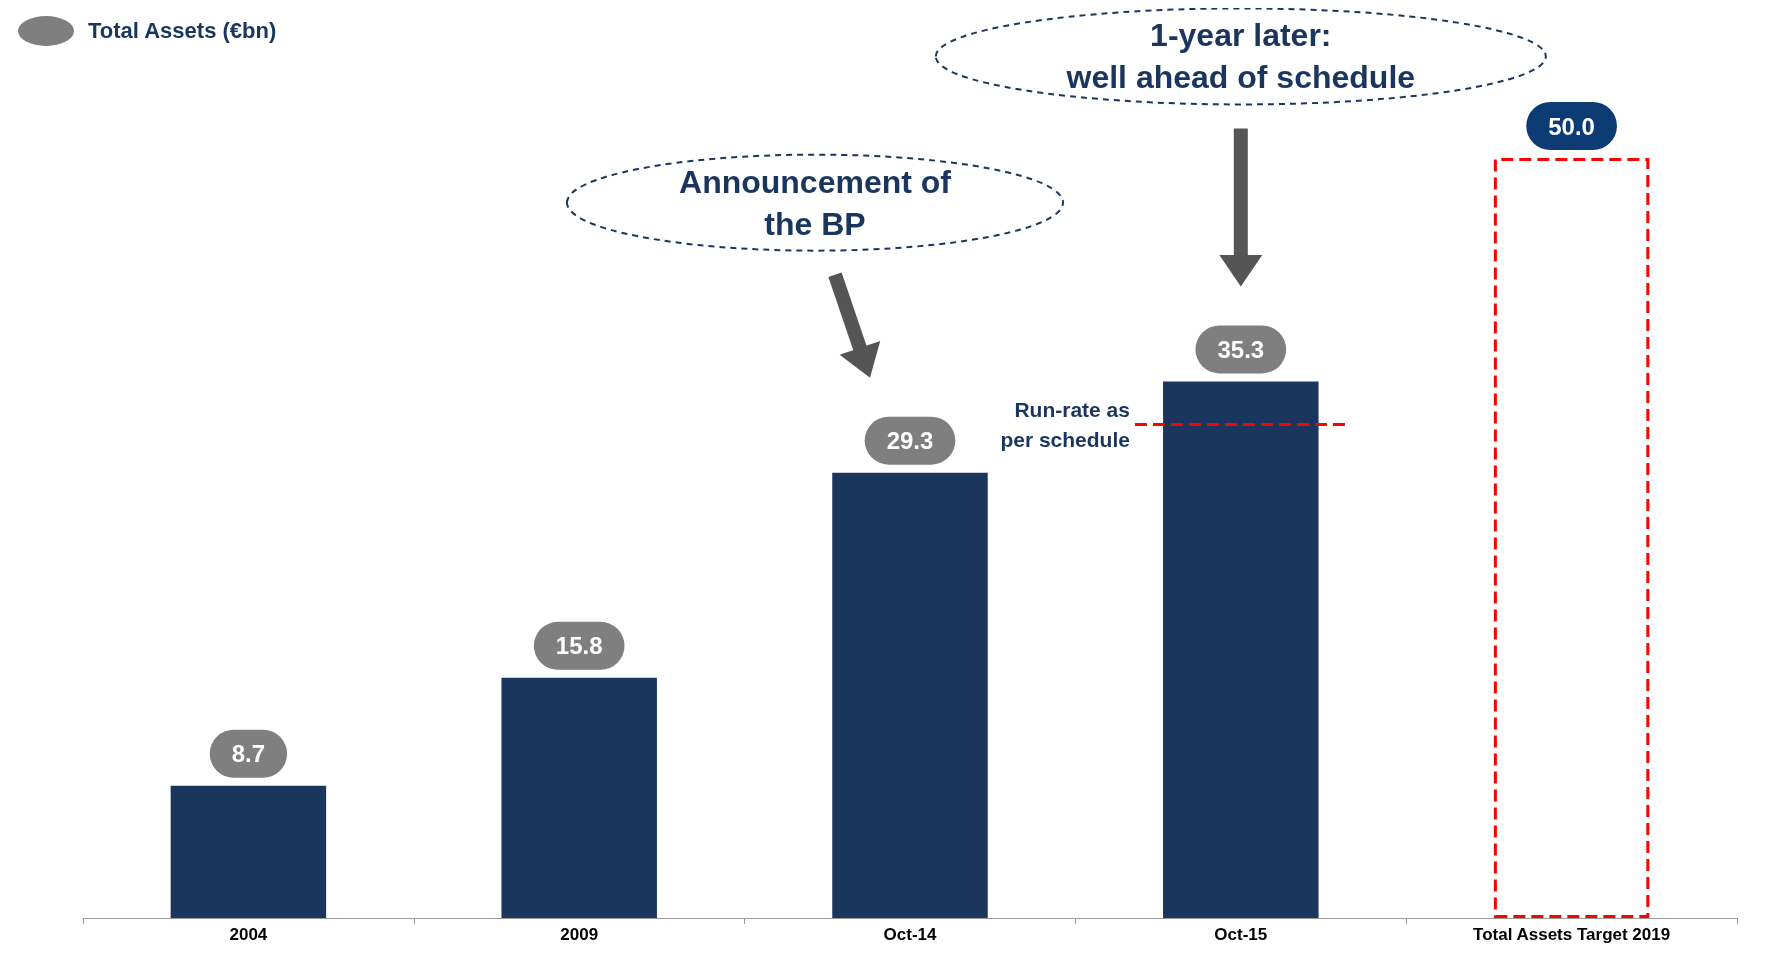 The width and height of the screenshot is (1765, 975). Describe the element at coordinates (579, 646) in the screenshot. I see `data-label: 15.8` at that location.